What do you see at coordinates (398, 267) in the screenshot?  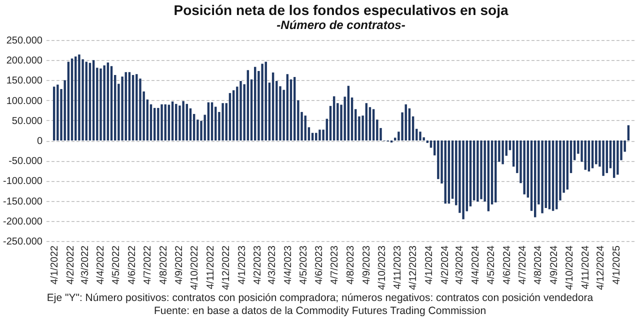 I see `x-tick-label: 4/11/2023` at bounding box center [398, 267].